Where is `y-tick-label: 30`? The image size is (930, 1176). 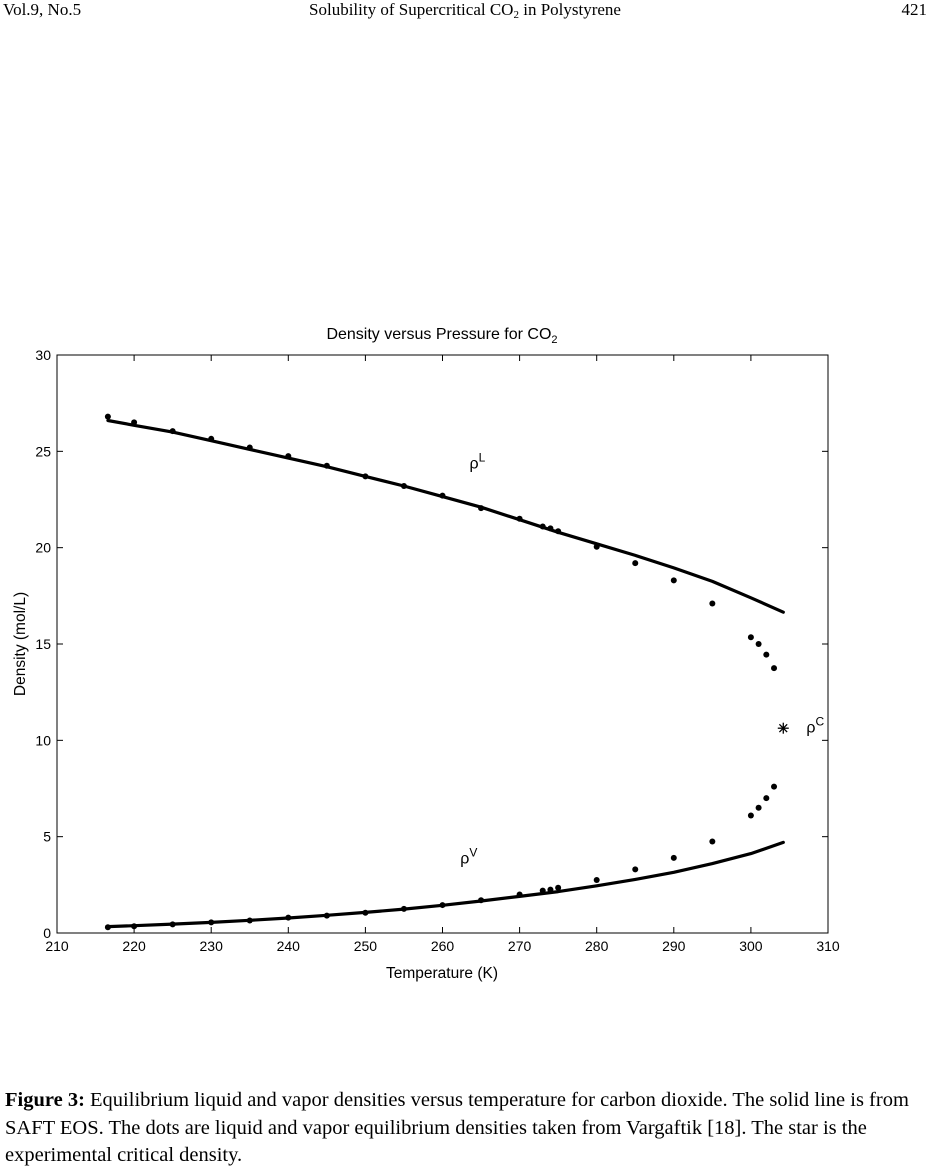 y-tick-label: 30 is located at coordinates (43, 355).